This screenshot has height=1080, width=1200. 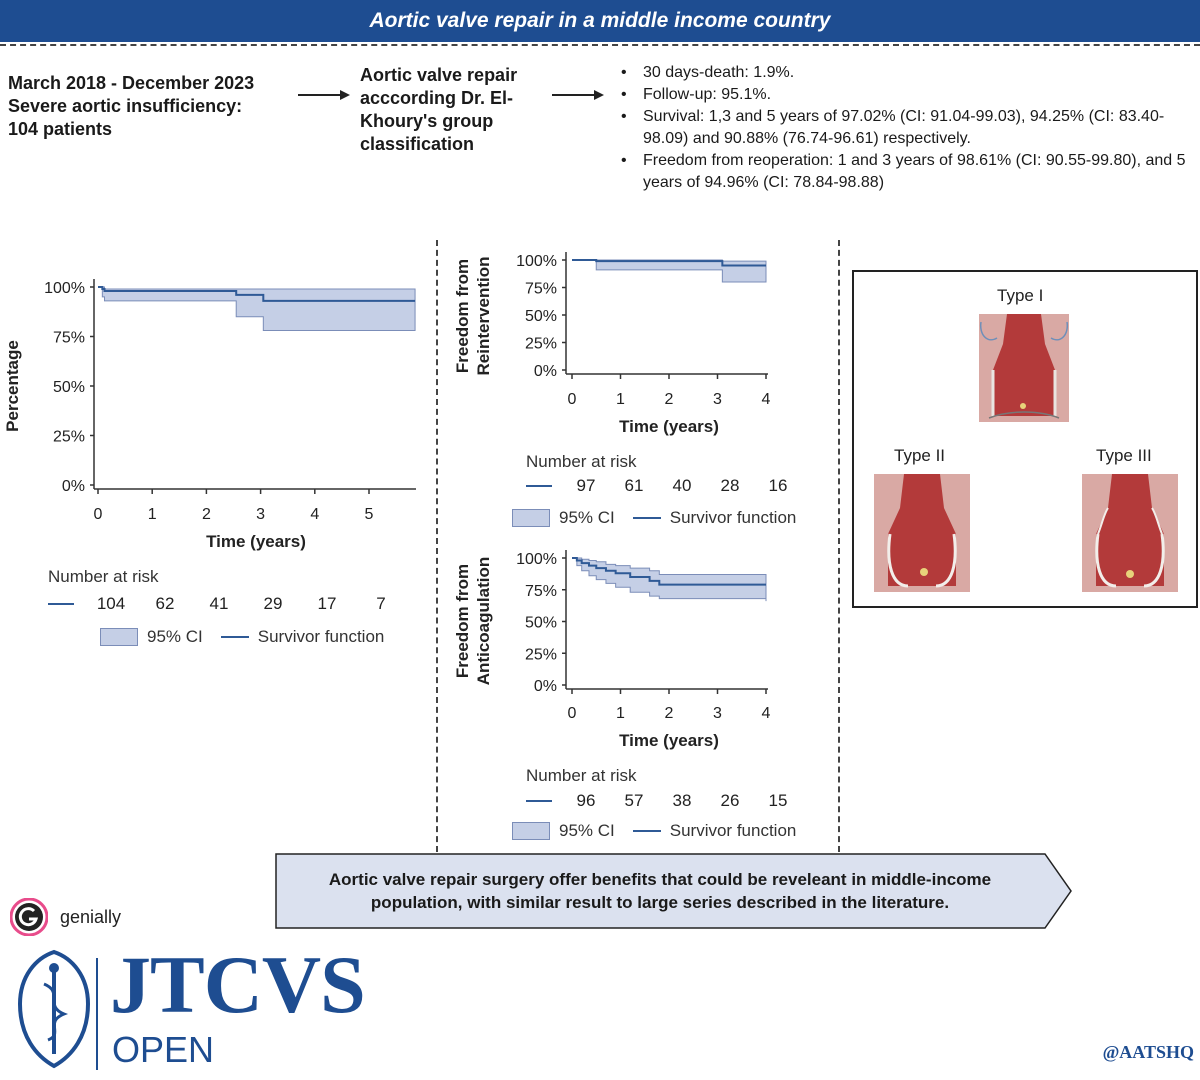 What do you see at coordinates (586, 485) in the screenshot?
I see `risk-value: 97` at bounding box center [586, 485].